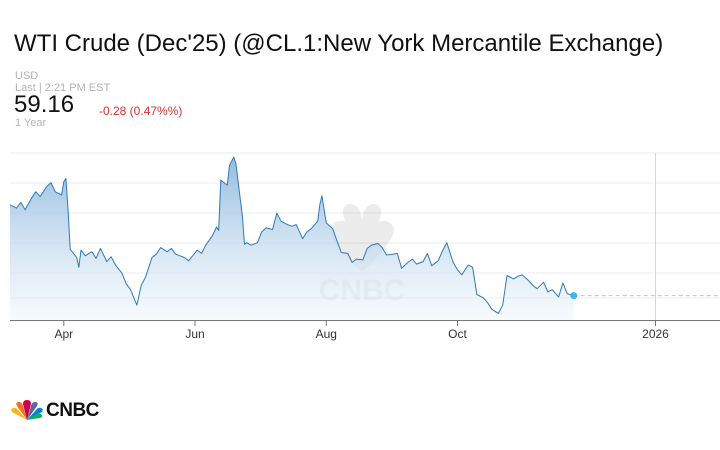 The width and height of the screenshot is (720, 450). Describe the element at coordinates (31, 123) in the screenshot. I see `timespan-label: 1 Year` at that location.